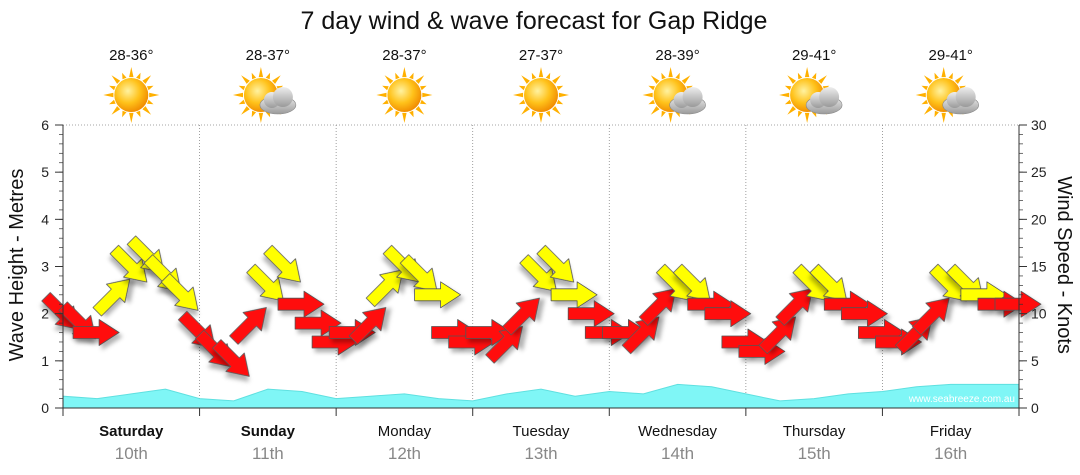 This screenshot has width=1080, height=475. Describe the element at coordinates (405, 431) in the screenshot. I see `day-label: Monday` at that location.